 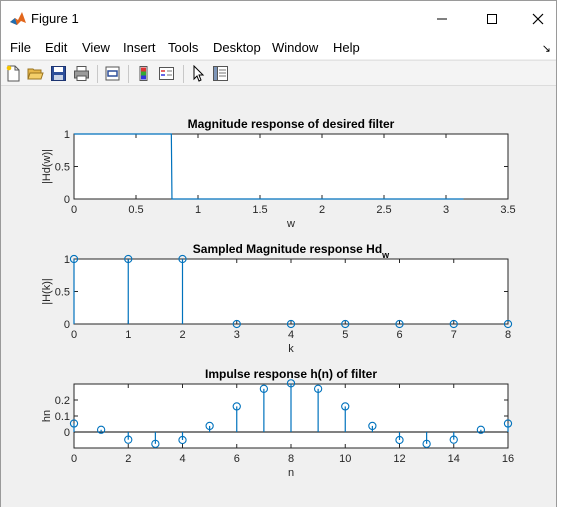 I want to click on minimize-button, so click(x=442, y=19).